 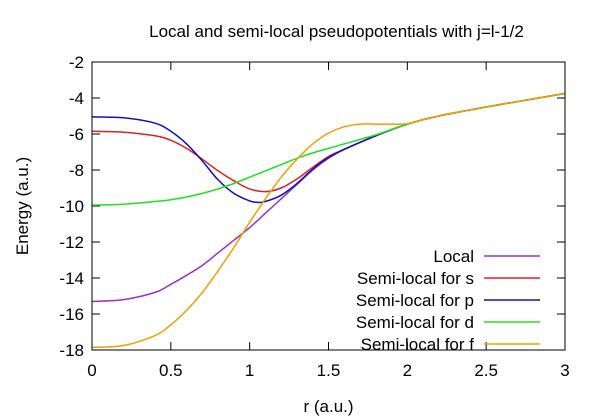 What do you see at coordinates (249, 370) in the screenshot?
I see `x-tick-label: 1` at bounding box center [249, 370].